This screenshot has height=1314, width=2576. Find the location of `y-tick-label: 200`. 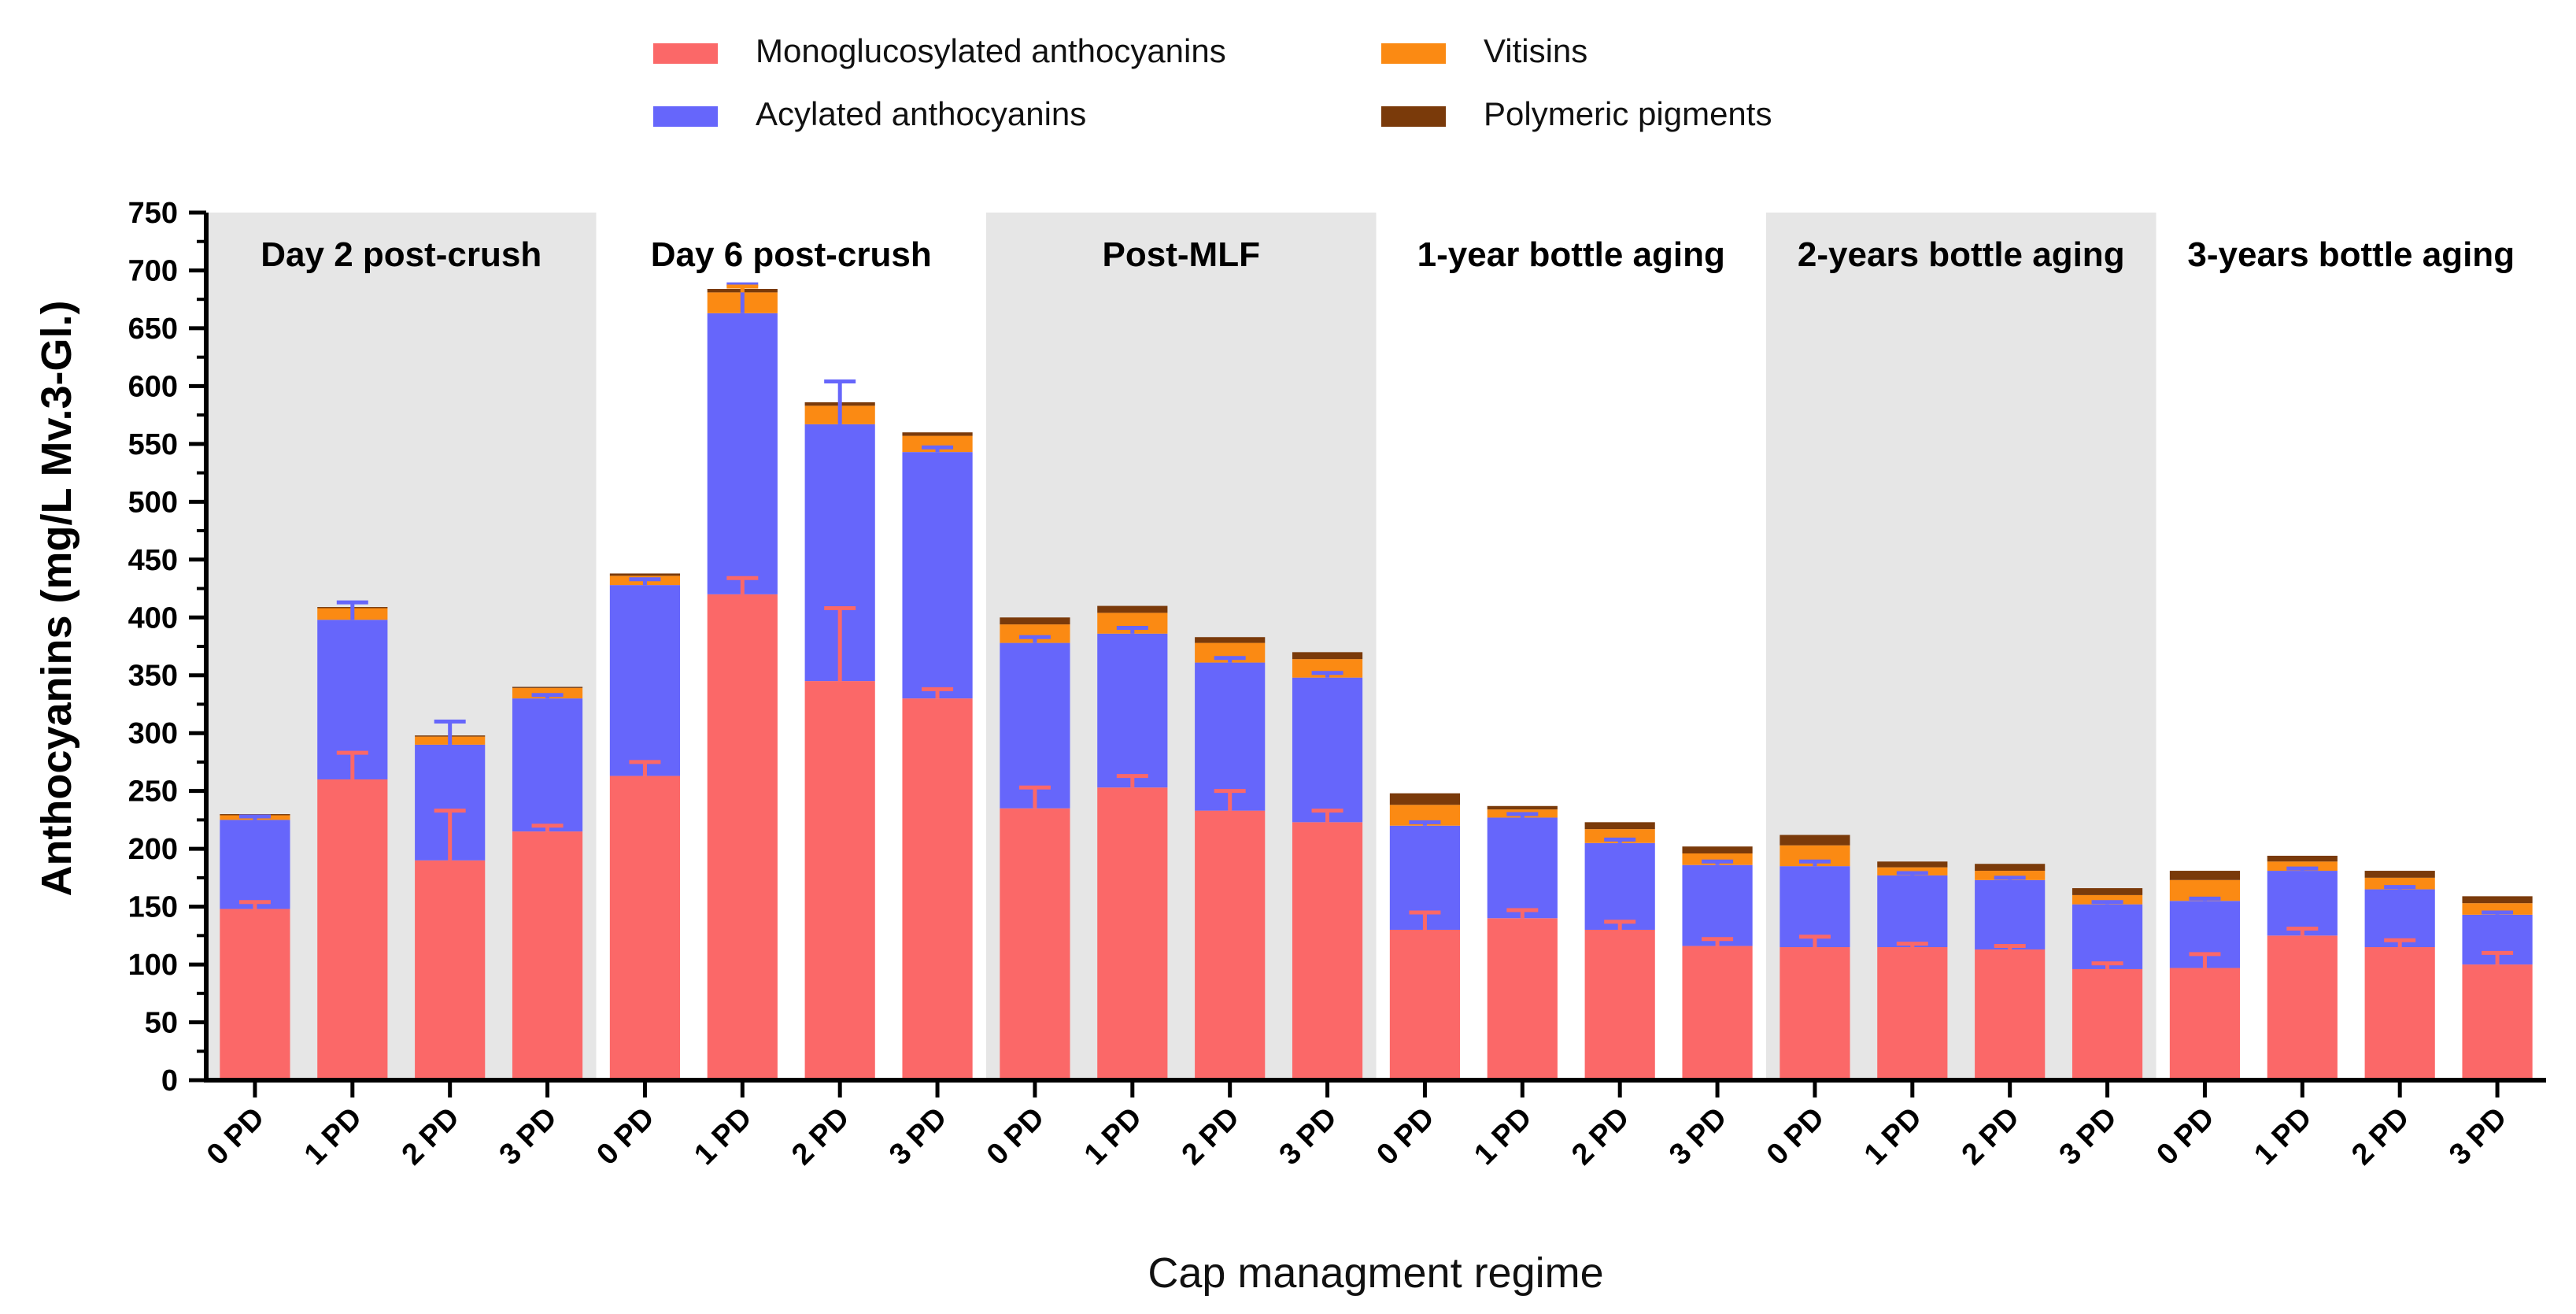

y-tick-label: 200 is located at coordinates (153, 849).